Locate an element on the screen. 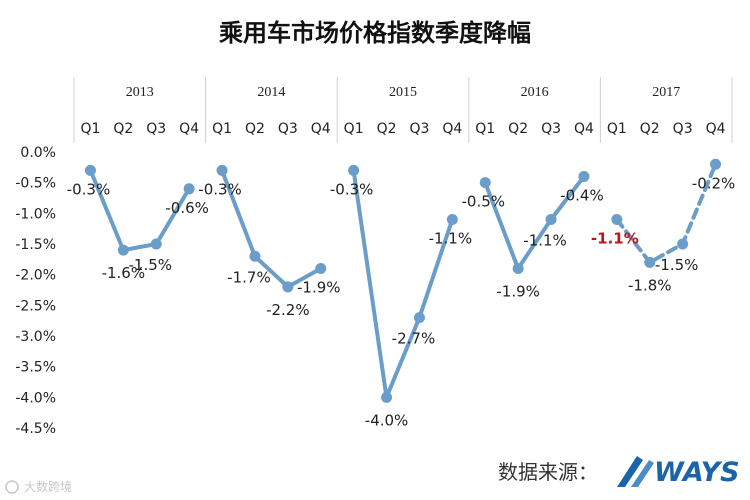 This screenshot has height=500, width=750. data-label: -2.7% is located at coordinates (414, 339).